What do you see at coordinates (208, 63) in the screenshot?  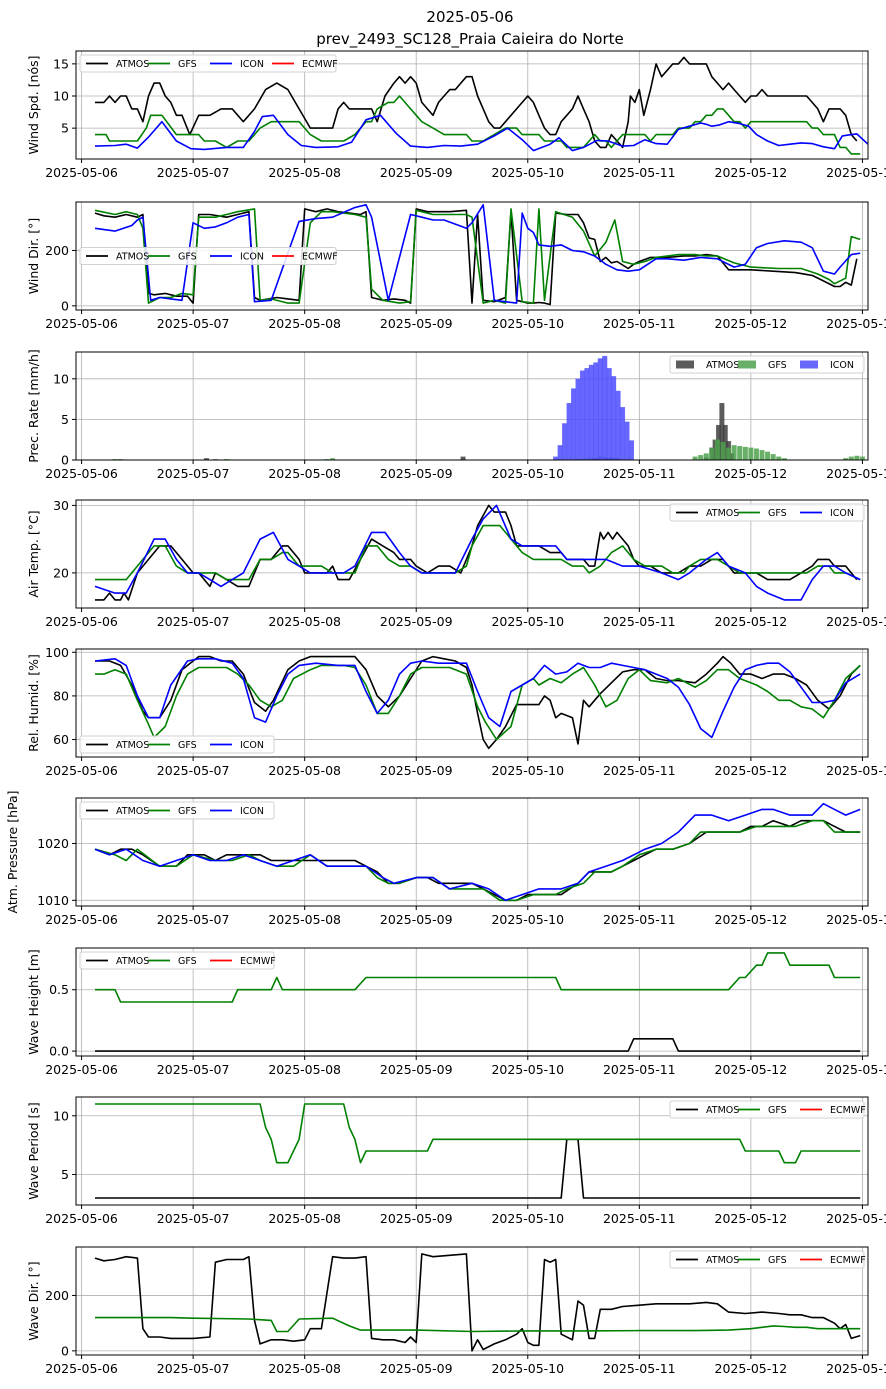 I see `legend: ATMOS GFS ICON ECMWF` at bounding box center [208, 63].